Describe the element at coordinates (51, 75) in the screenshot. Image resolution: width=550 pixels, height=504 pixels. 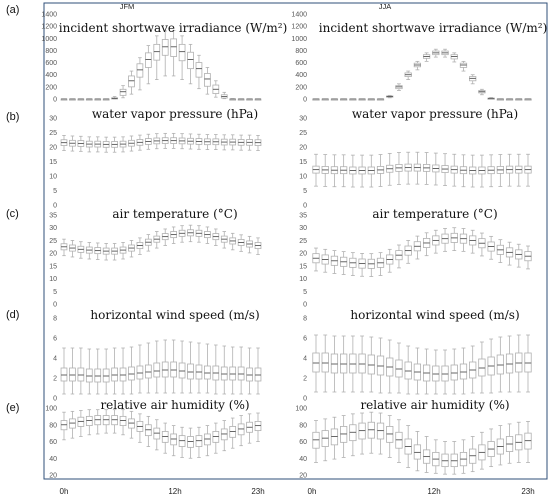
I see `y-tick-label: 400` at that location.